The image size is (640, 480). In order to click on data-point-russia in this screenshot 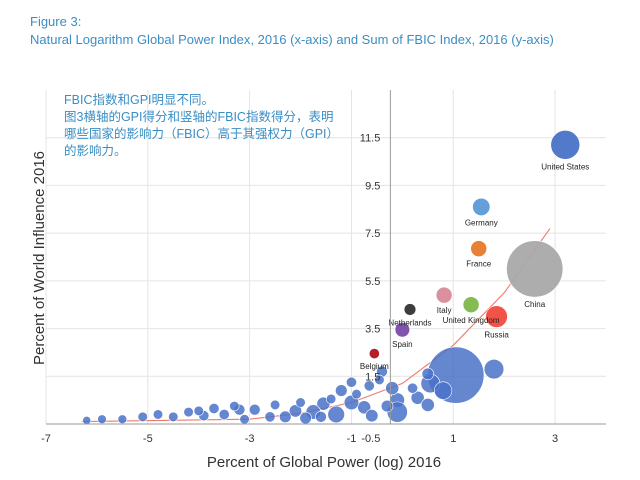, I will do `click(496, 316)`.